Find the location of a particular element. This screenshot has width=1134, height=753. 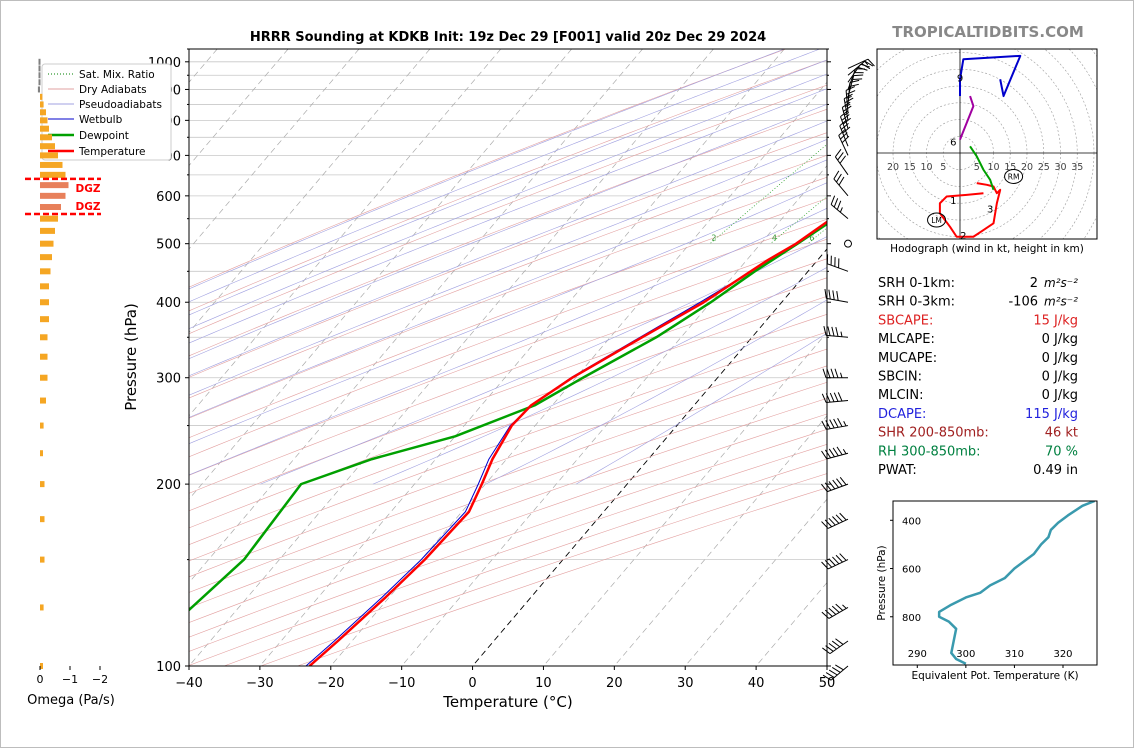

parameter-row: SBCIN: 0 J/kg is located at coordinates (978, 377).